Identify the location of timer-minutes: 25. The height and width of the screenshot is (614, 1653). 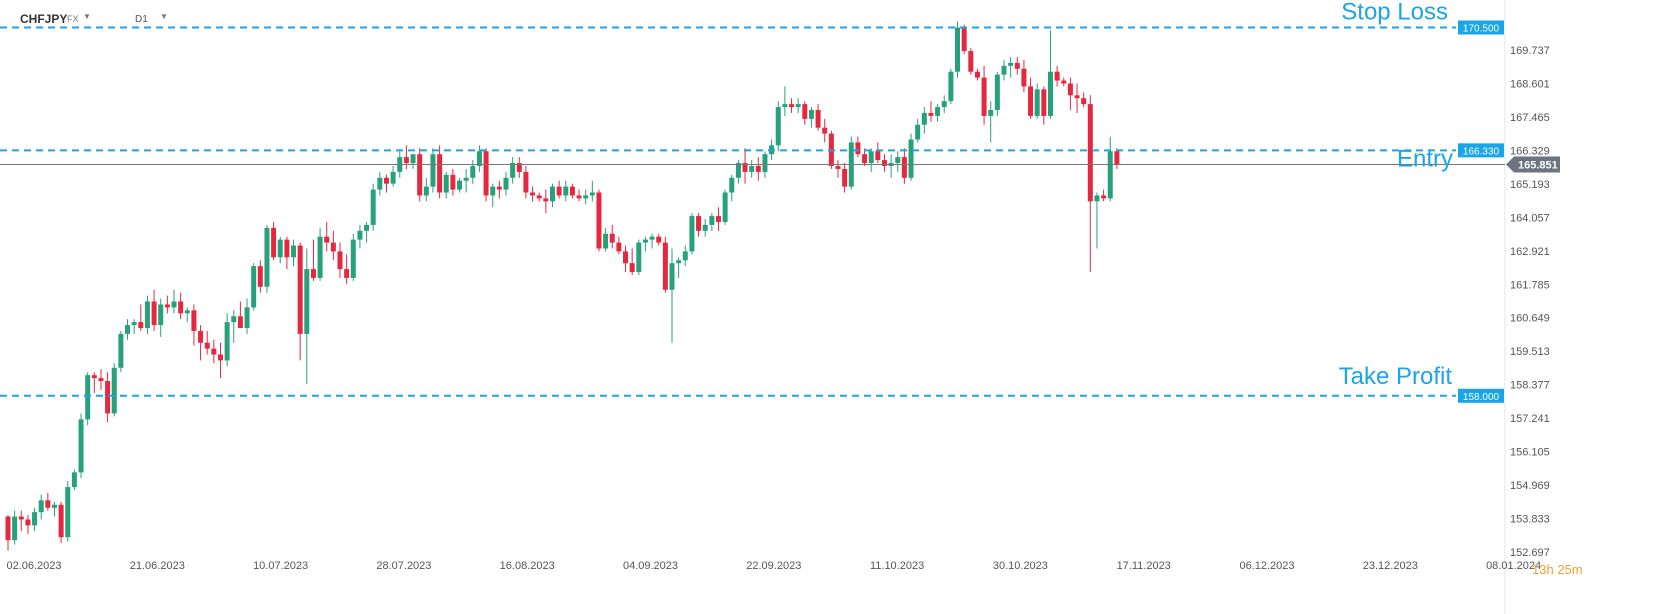
(1564, 569).